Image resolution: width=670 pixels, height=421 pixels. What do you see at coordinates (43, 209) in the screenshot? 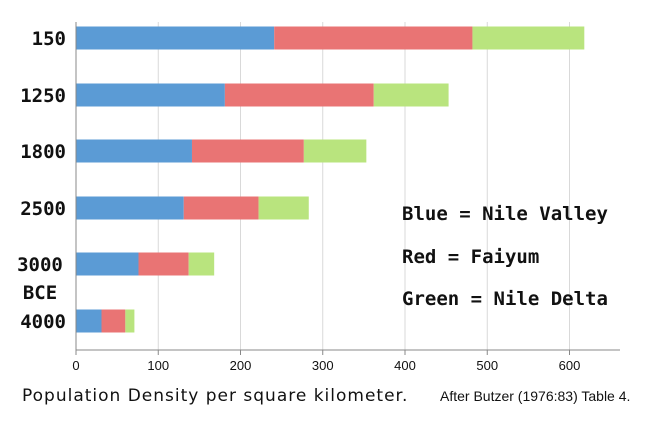
I see `category-label: 2500` at bounding box center [43, 209].